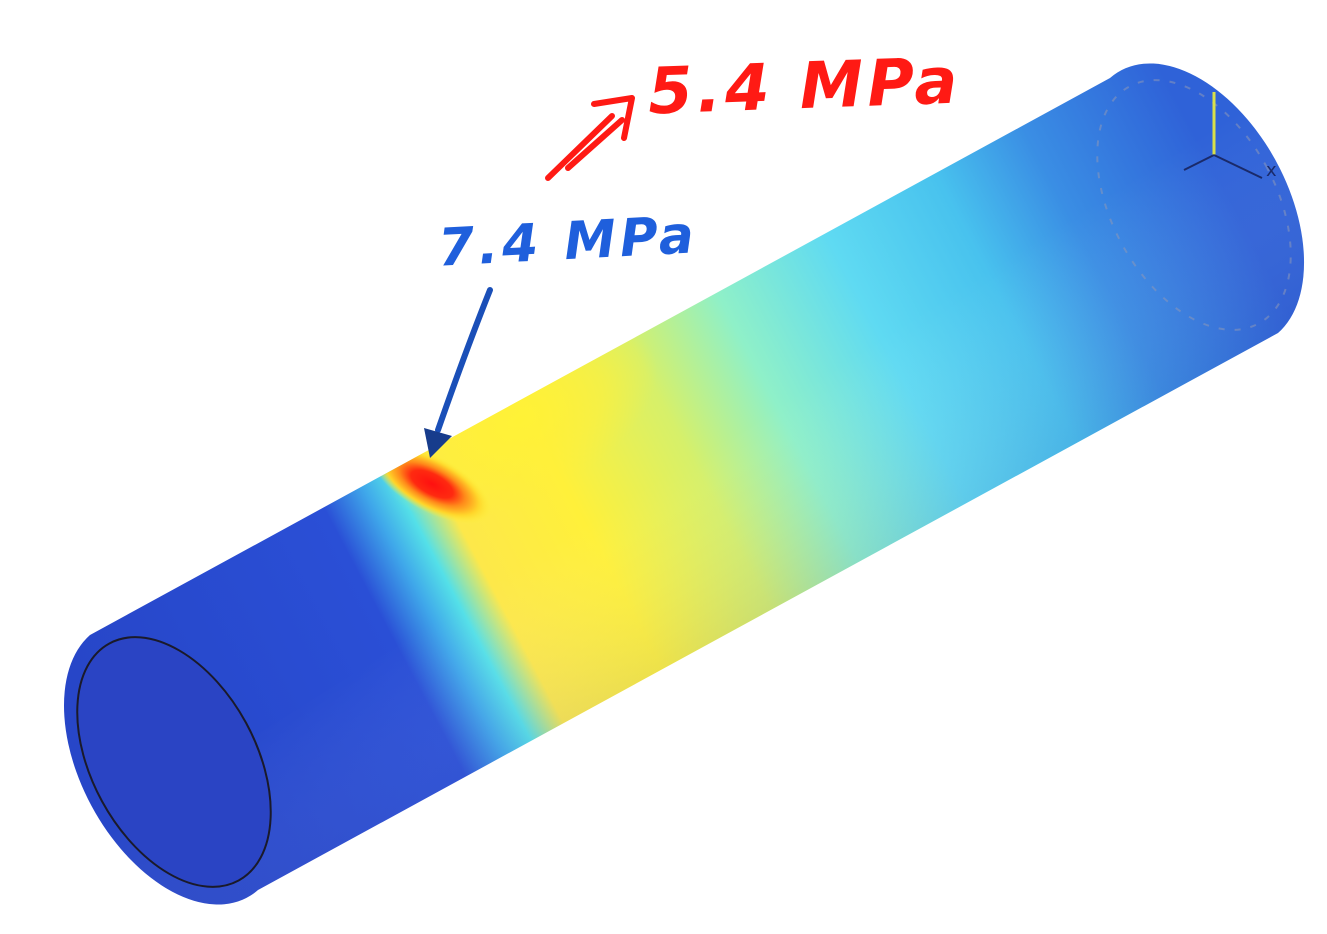 The image size is (1327, 934). What do you see at coordinates (458, 372) in the screenshot?
I see `arrow-down-icon` at bounding box center [458, 372].